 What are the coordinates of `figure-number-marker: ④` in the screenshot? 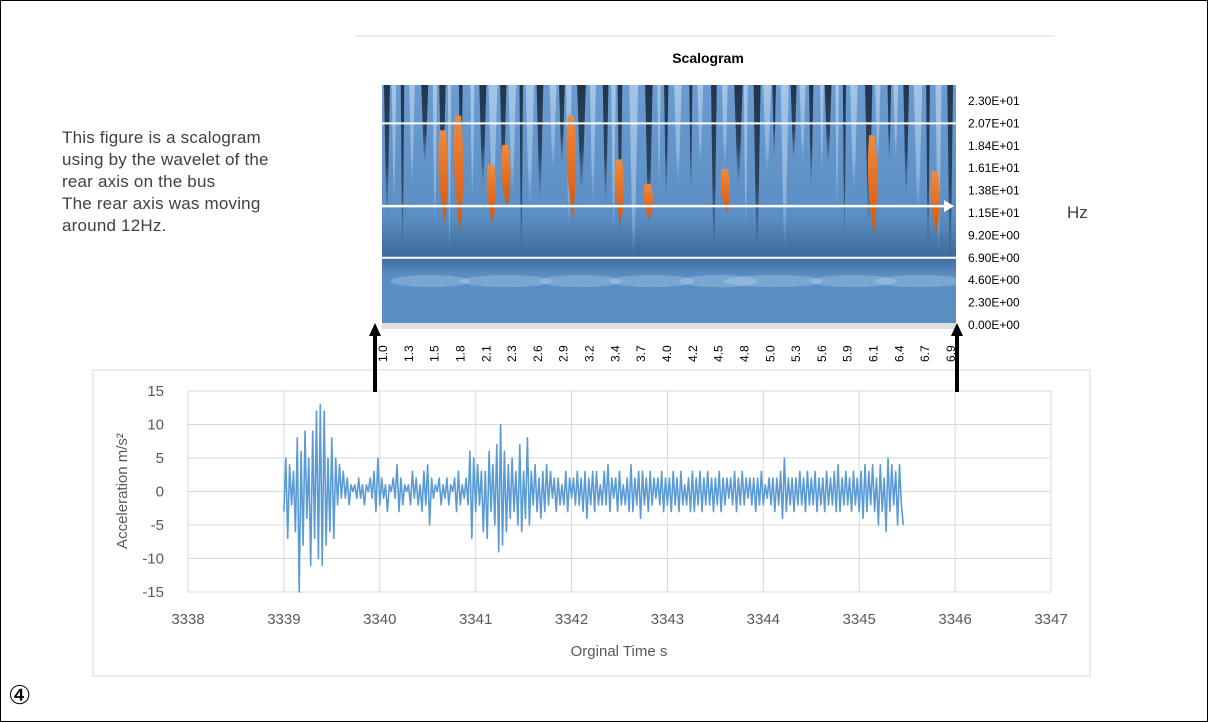 It's located at (20, 695).